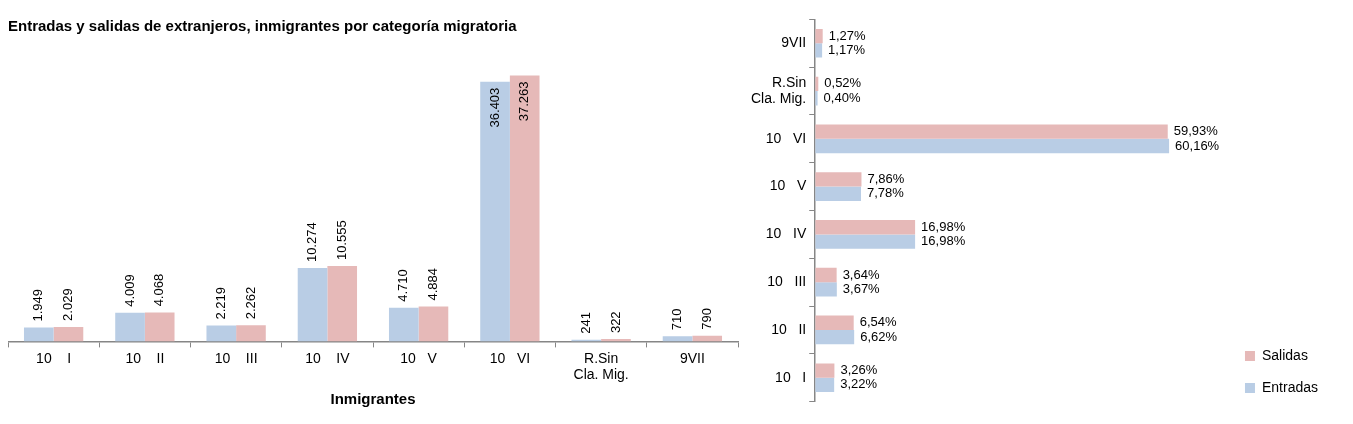 The width and height of the screenshot is (1353, 424). Describe the element at coordinates (419, 357) in the screenshot. I see `x-tick-label: 10 V` at that location.